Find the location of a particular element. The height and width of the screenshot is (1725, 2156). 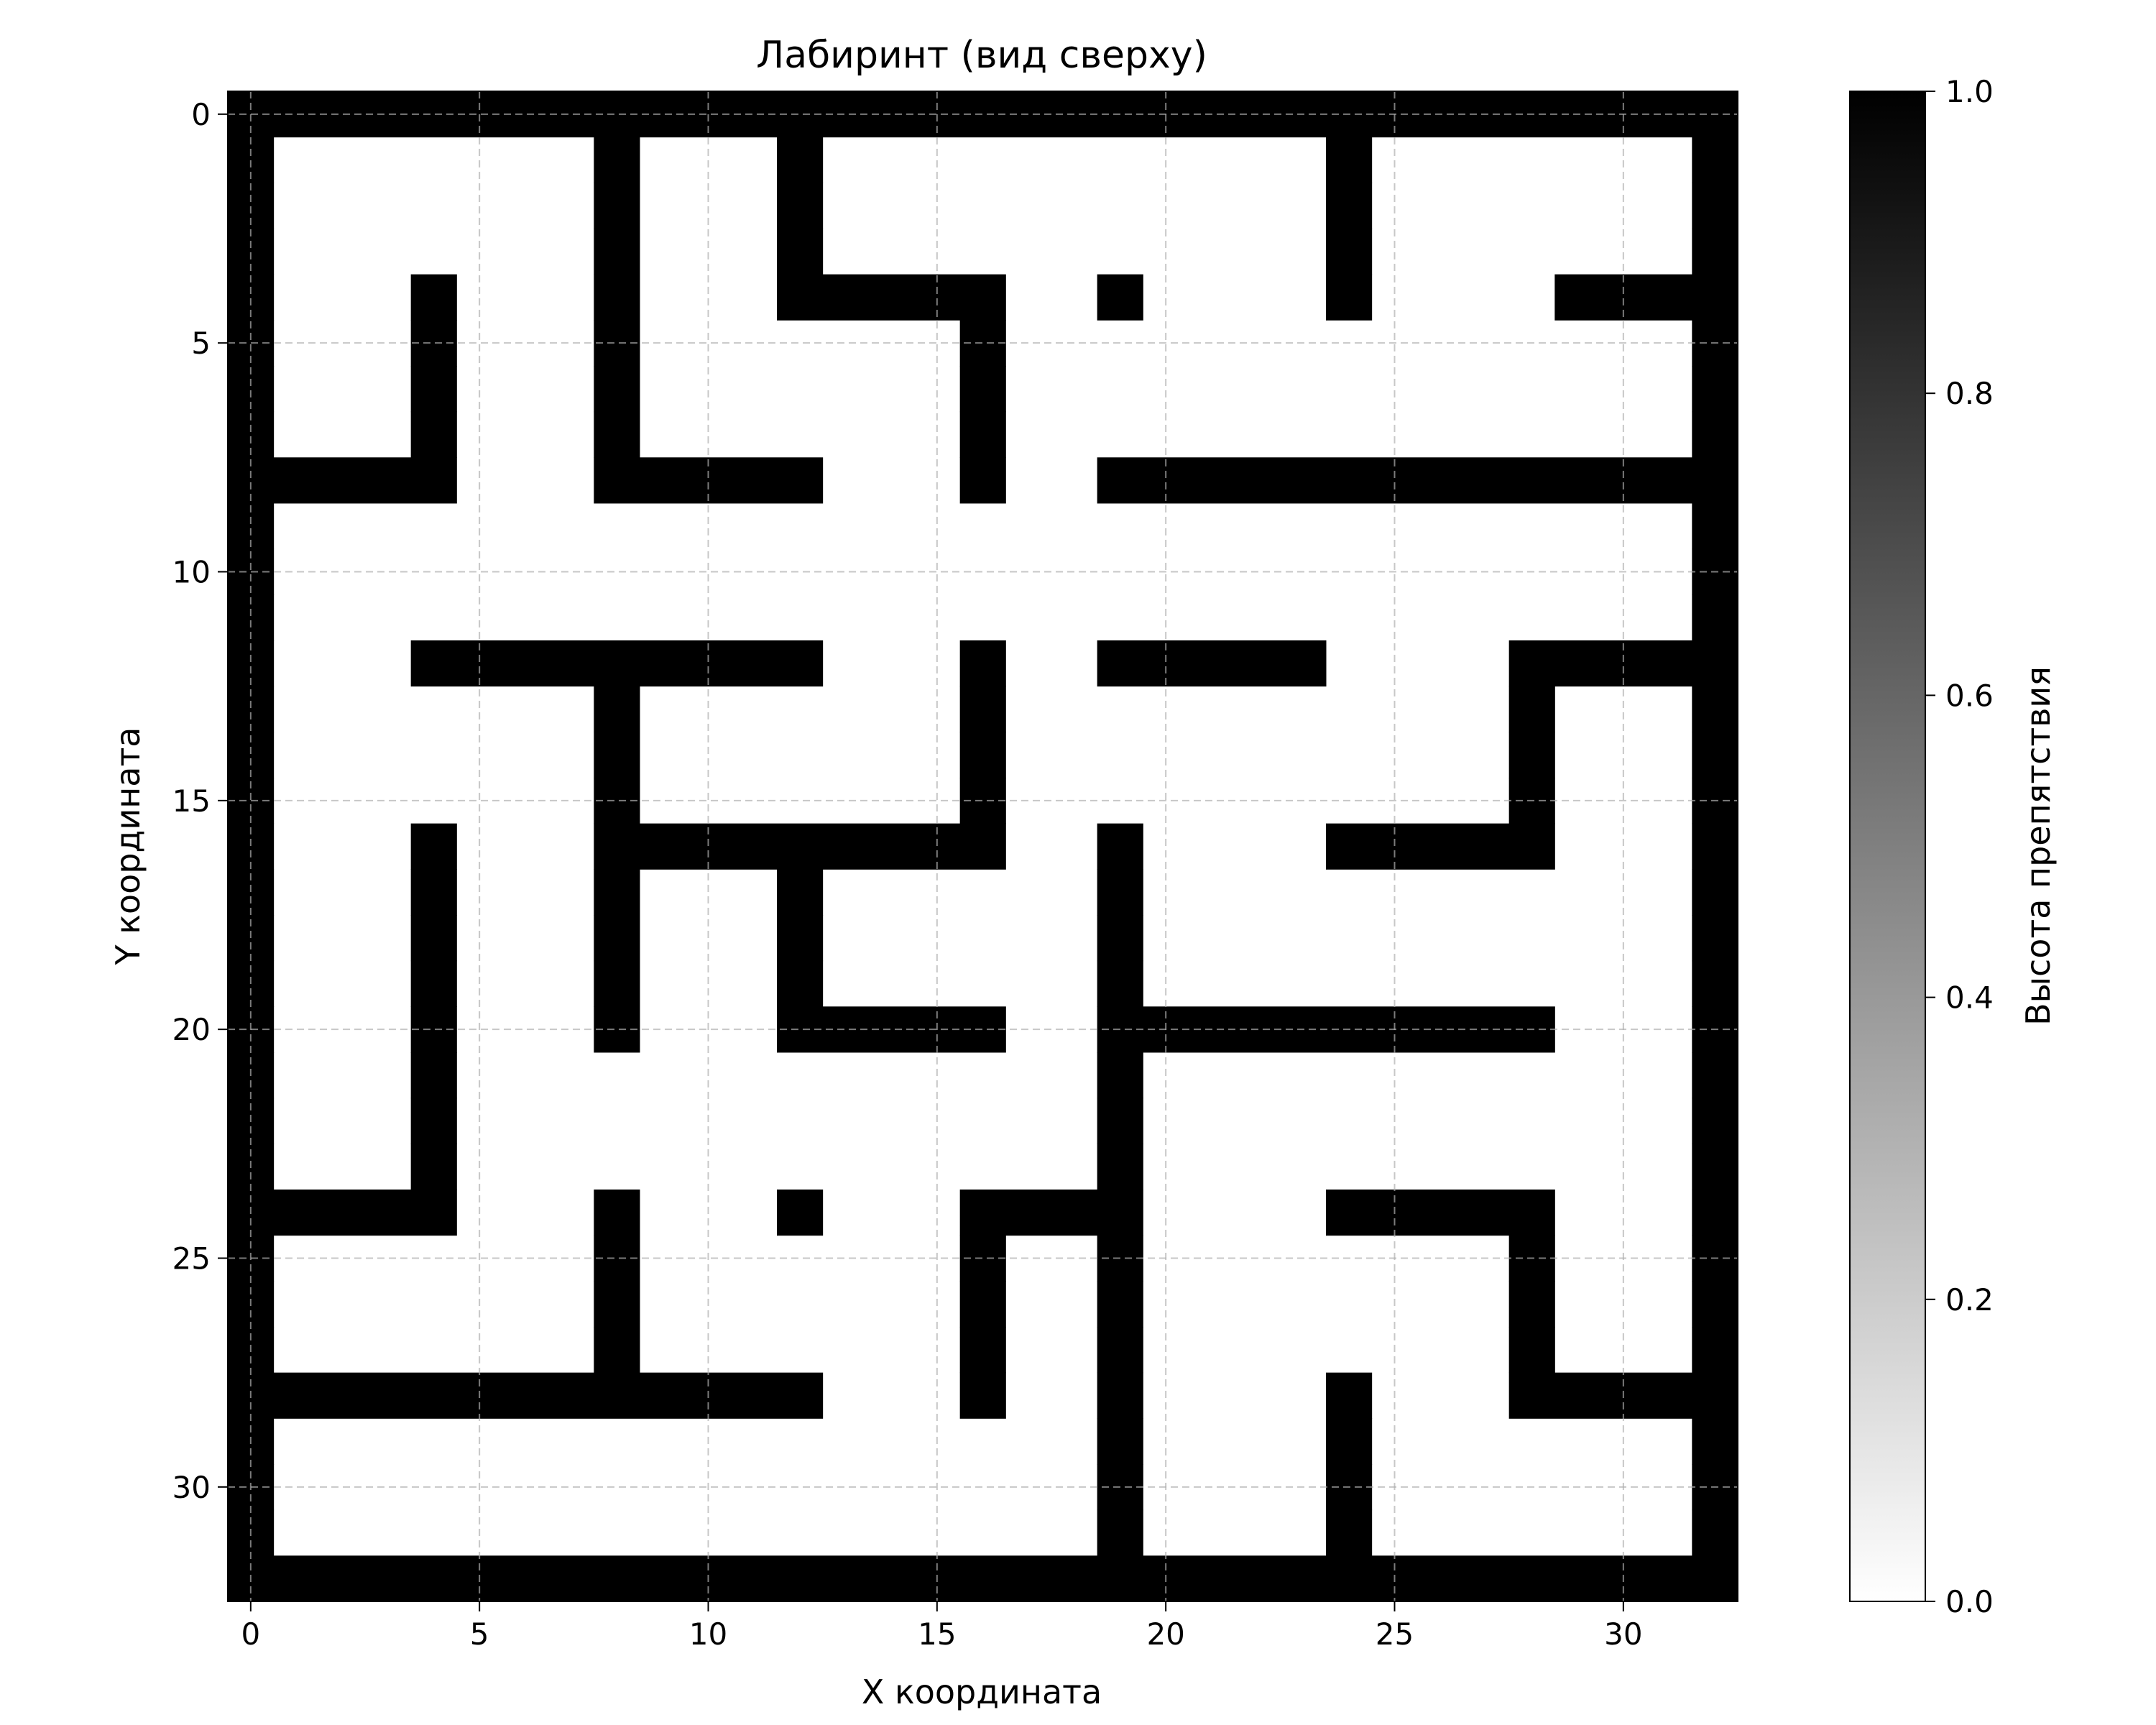

colorbar-ticks: 0.0 0.2 0.4 0.6 0.8 1.0 is located at coordinates (1959, 846).